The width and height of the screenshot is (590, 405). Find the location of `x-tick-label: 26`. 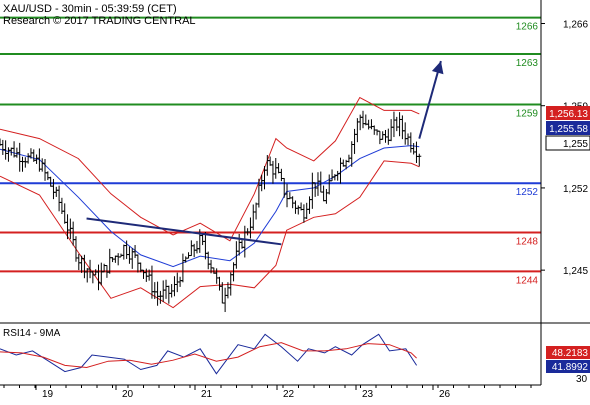

x-tick-label: 26 is located at coordinates (445, 394).